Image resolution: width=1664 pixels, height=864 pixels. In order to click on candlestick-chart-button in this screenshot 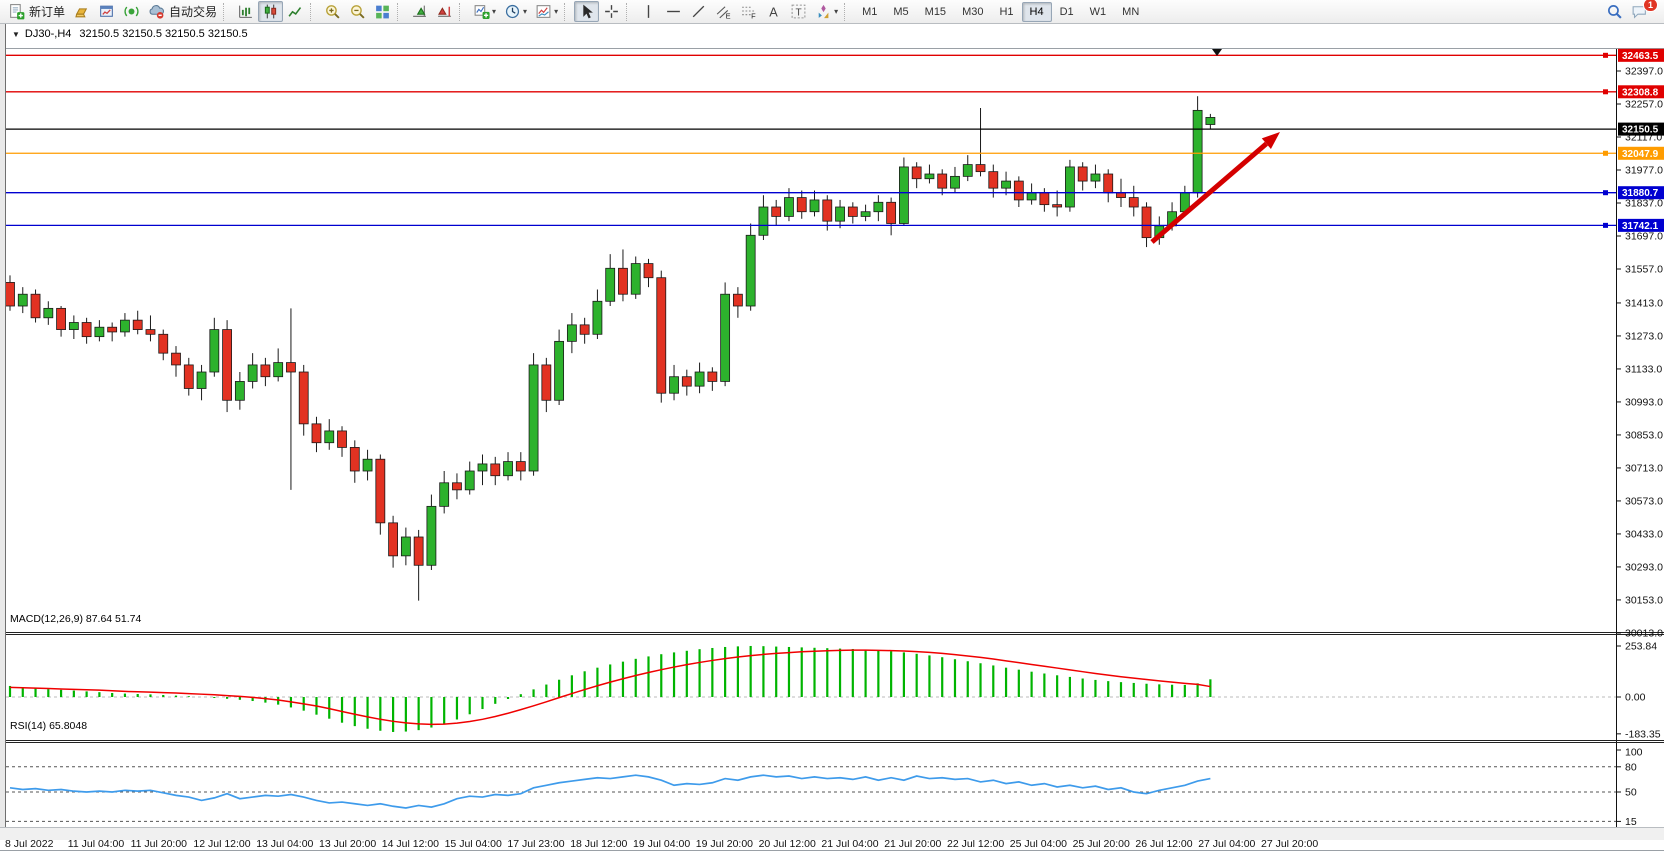, I will do `click(271, 11)`.